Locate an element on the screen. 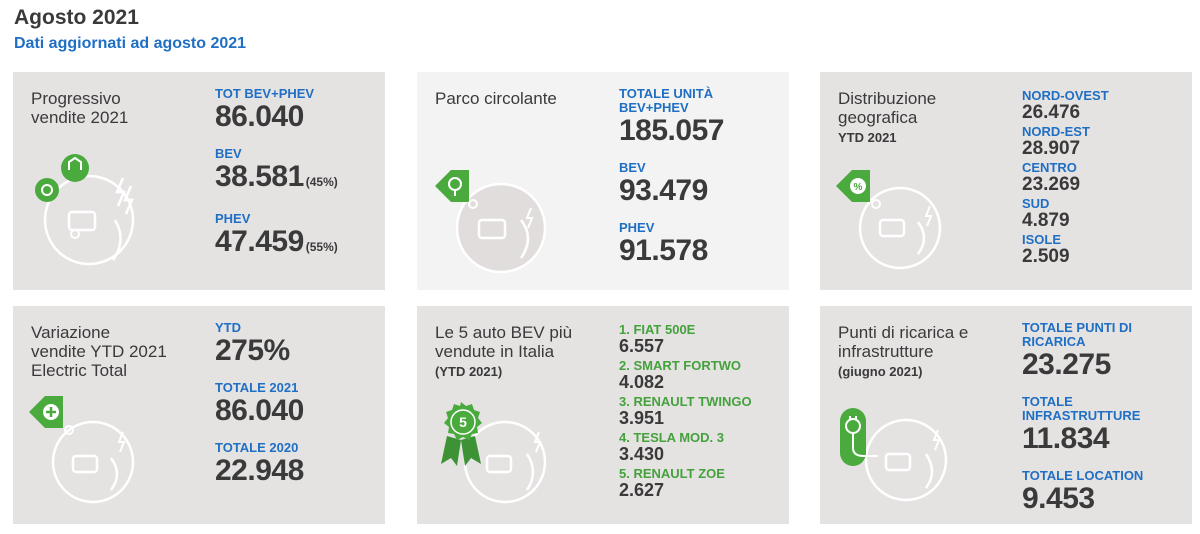 This screenshot has height=534, width=1200. metric-value-totale-unita: 185.057 is located at coordinates (671, 130).